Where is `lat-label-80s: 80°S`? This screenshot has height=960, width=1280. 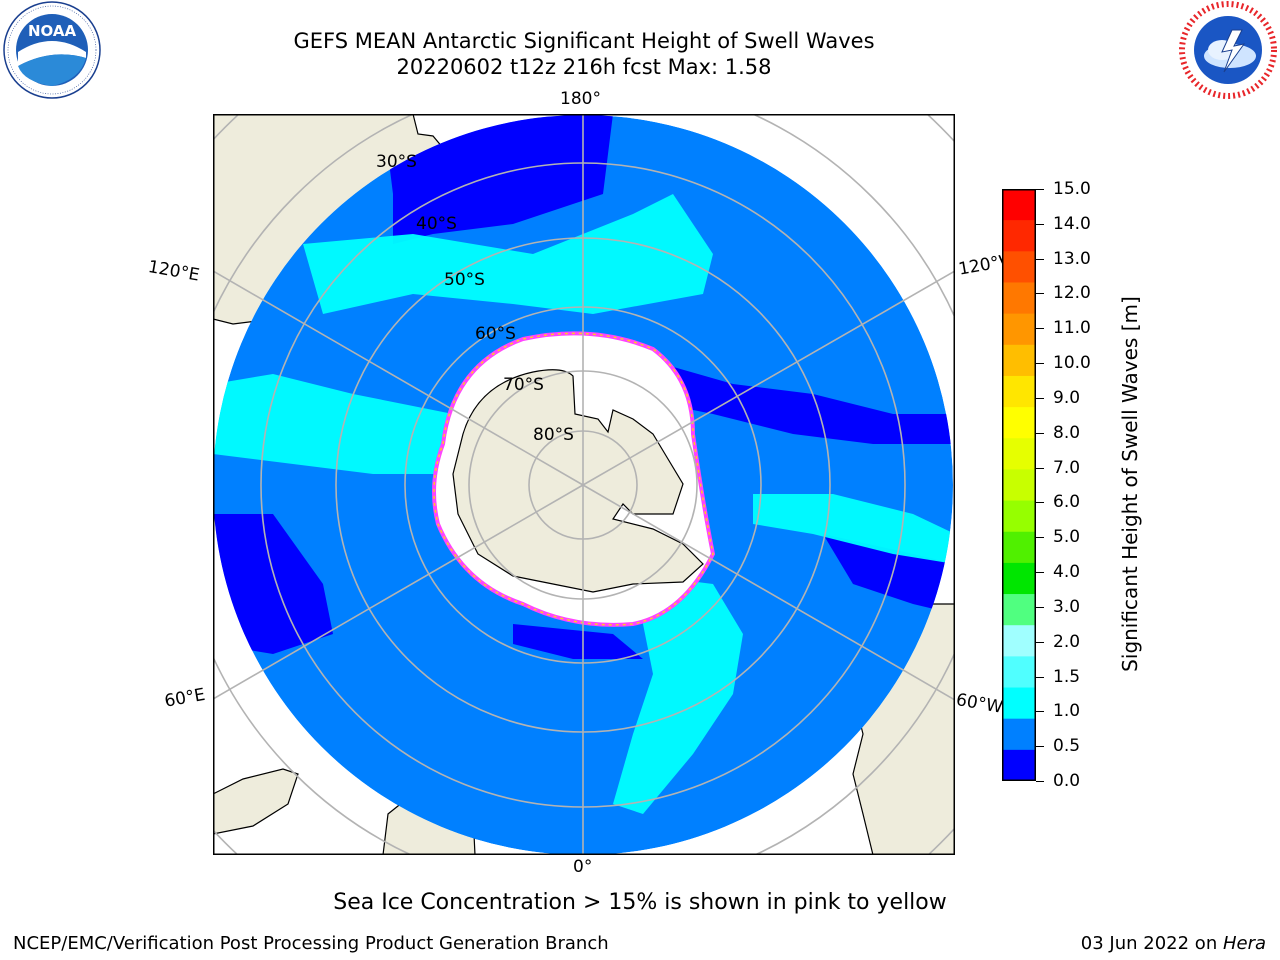
lat-label-80s: 80°S is located at coordinates (553, 435).